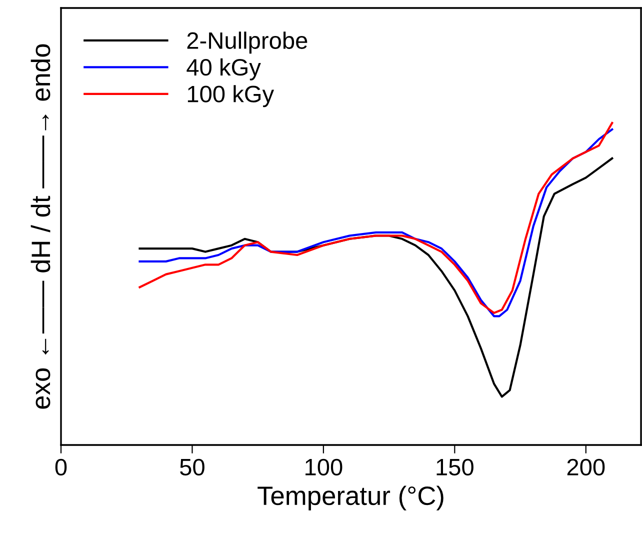 Image resolution: width=642 pixels, height=533 pixels. Describe the element at coordinates (455, 467) in the screenshot. I see `x-tick-label: 150` at that location.